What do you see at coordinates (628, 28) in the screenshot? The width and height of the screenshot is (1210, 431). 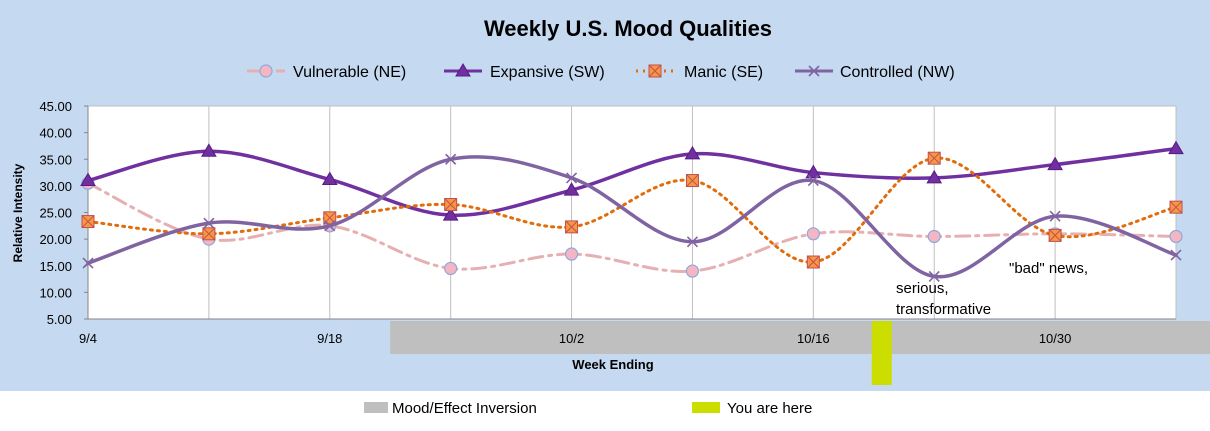 I see `chart-title: Weekly U.S. Mood Qualities` at bounding box center [628, 28].